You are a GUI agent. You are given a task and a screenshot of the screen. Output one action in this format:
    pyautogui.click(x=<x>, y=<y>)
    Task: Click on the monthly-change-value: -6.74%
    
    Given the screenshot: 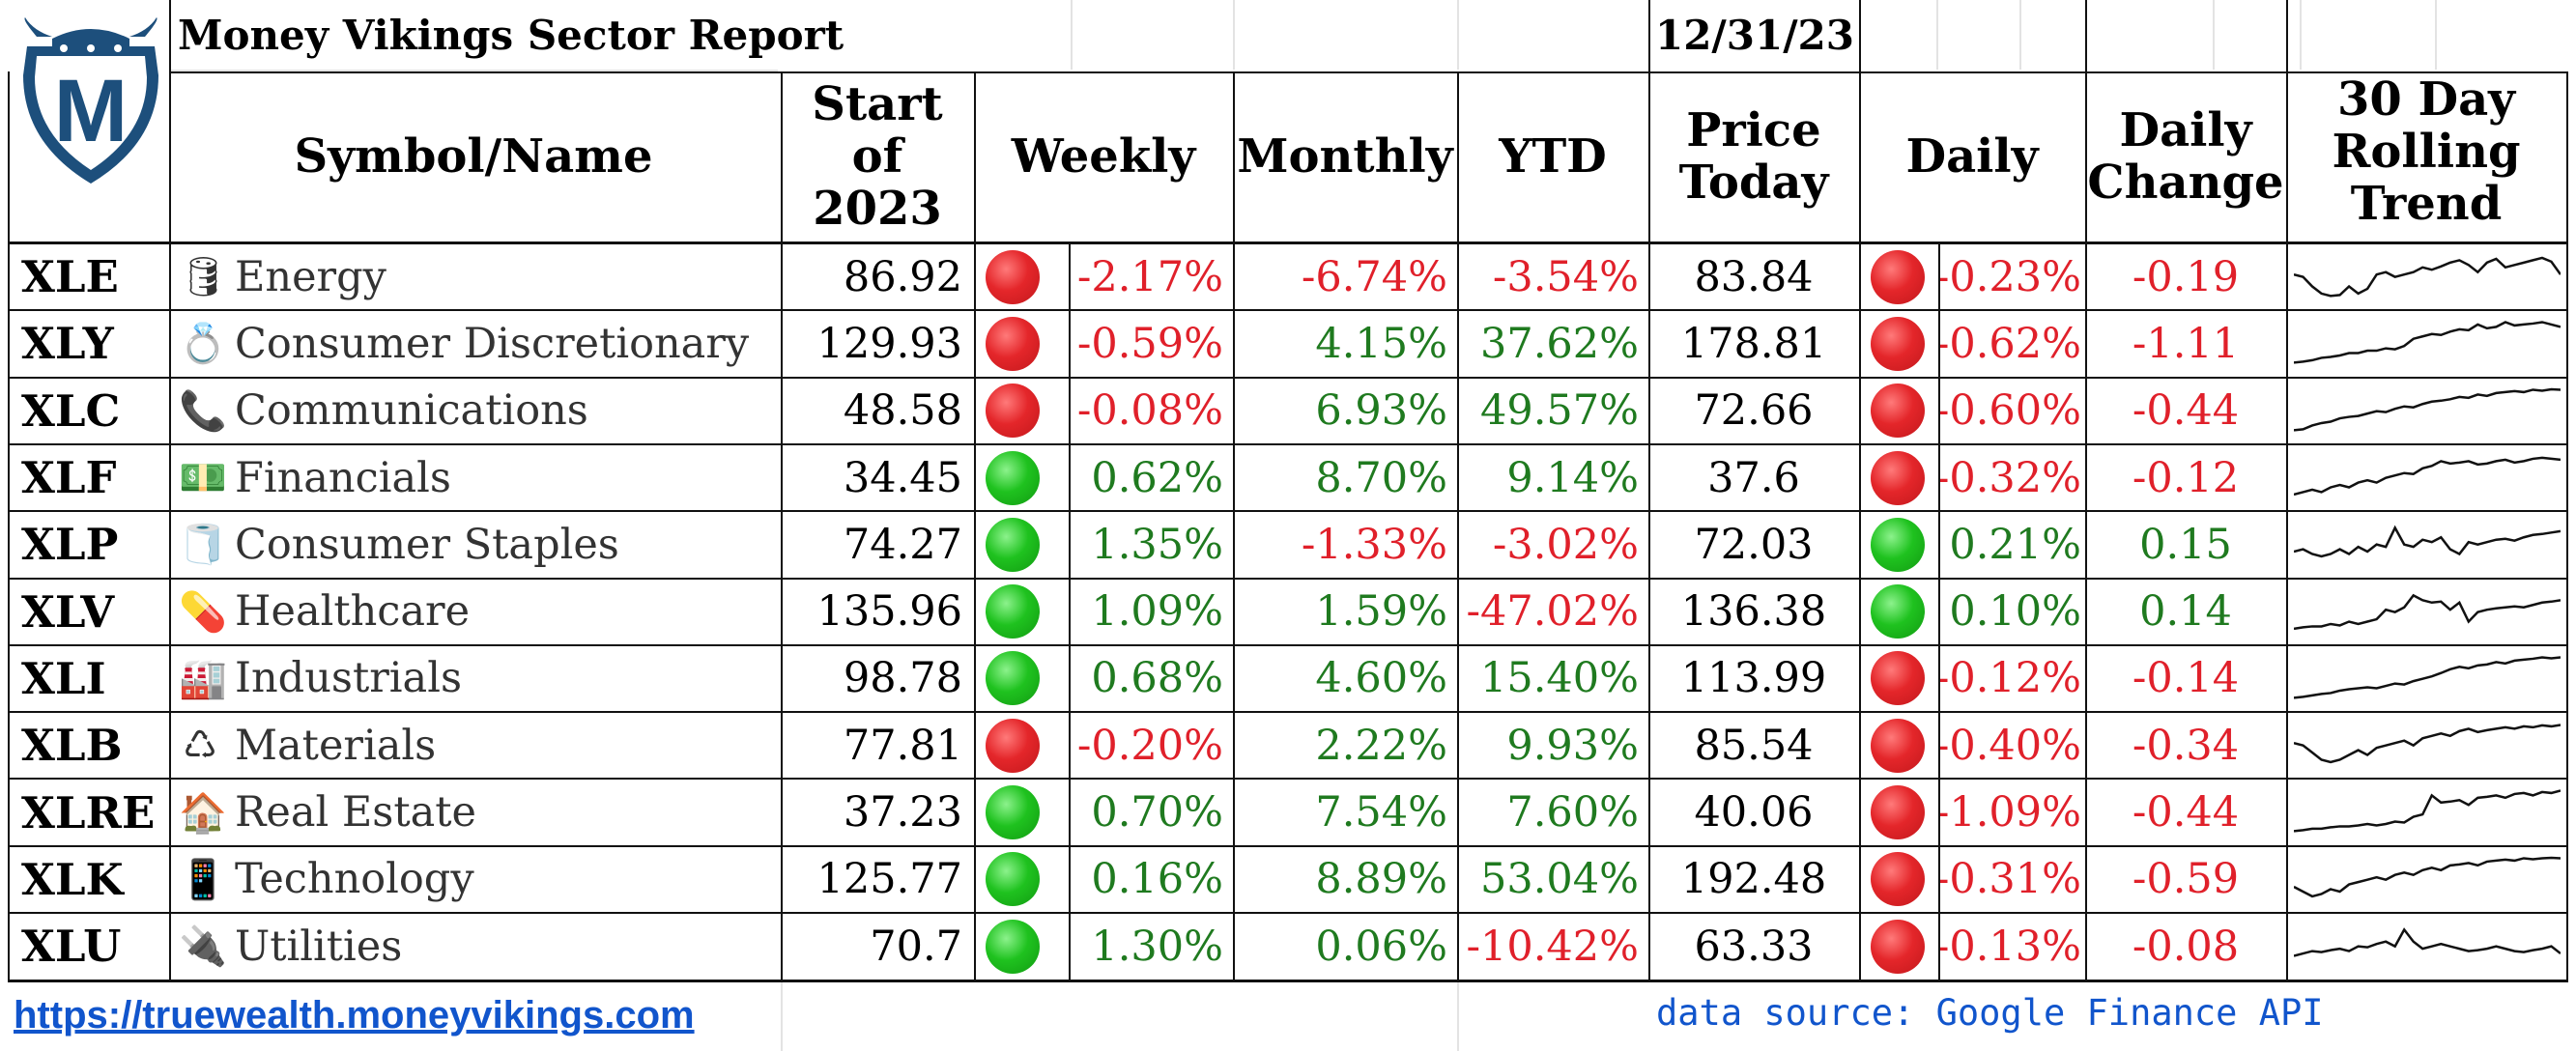 What is the action you would take?
    pyautogui.click(x=1374, y=276)
    